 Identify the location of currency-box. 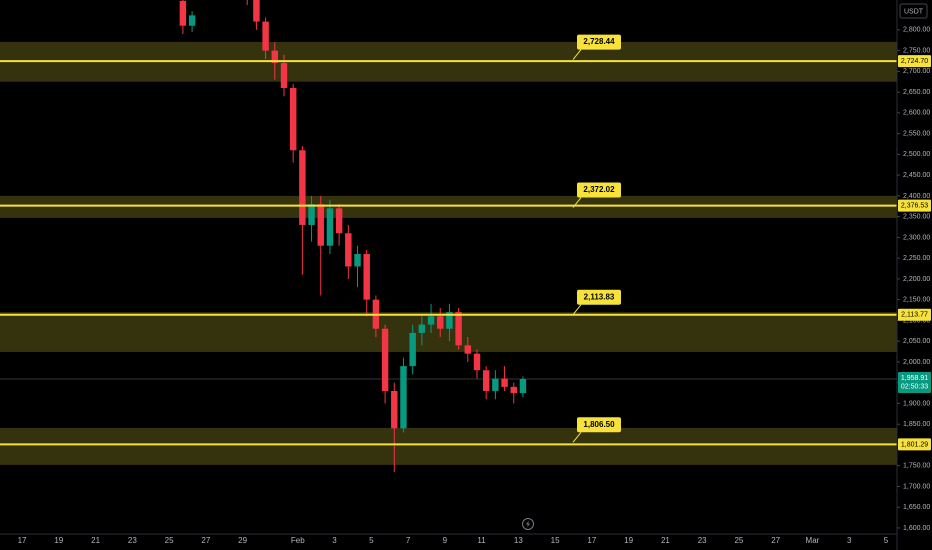
(913, 11).